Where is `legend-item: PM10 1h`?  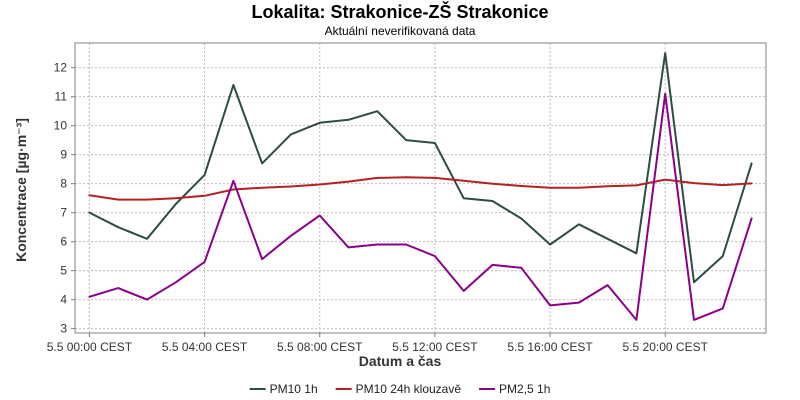
legend-item: PM10 1h is located at coordinates (283, 389).